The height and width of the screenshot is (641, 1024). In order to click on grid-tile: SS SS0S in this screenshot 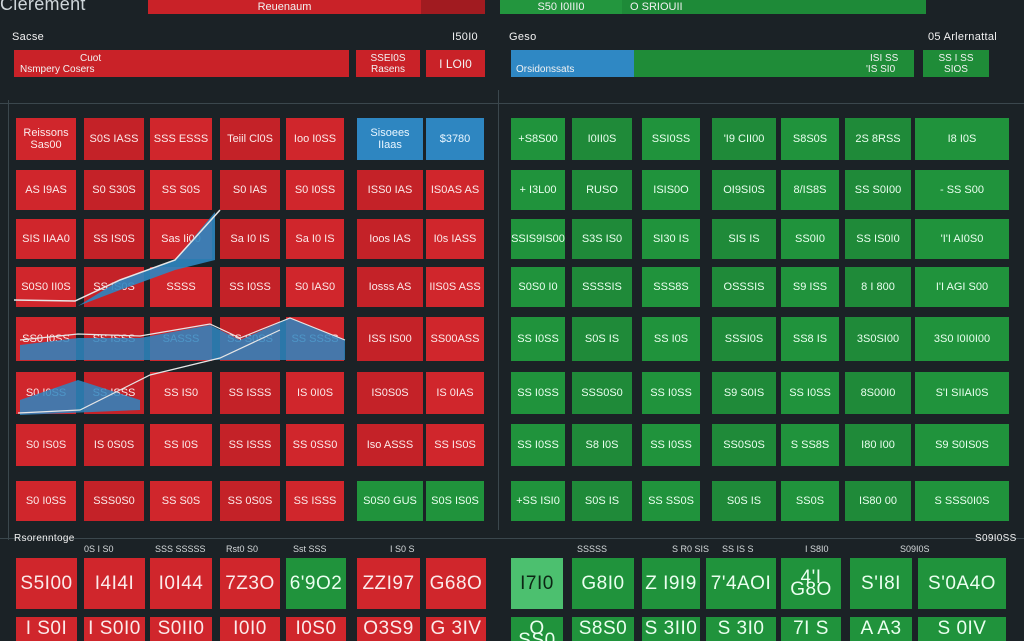, I will do `click(671, 501)`.